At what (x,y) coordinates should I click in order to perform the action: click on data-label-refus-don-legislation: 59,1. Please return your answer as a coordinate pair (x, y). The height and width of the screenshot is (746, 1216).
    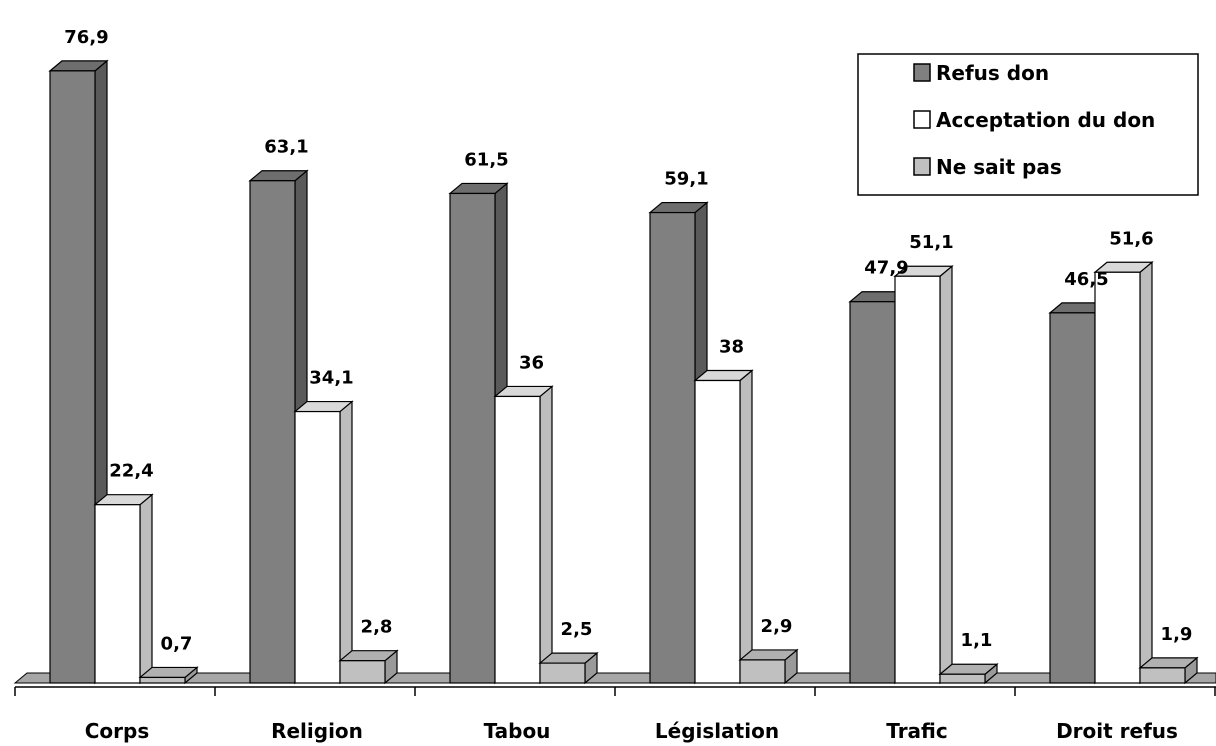
    Looking at the image, I should click on (686, 179).